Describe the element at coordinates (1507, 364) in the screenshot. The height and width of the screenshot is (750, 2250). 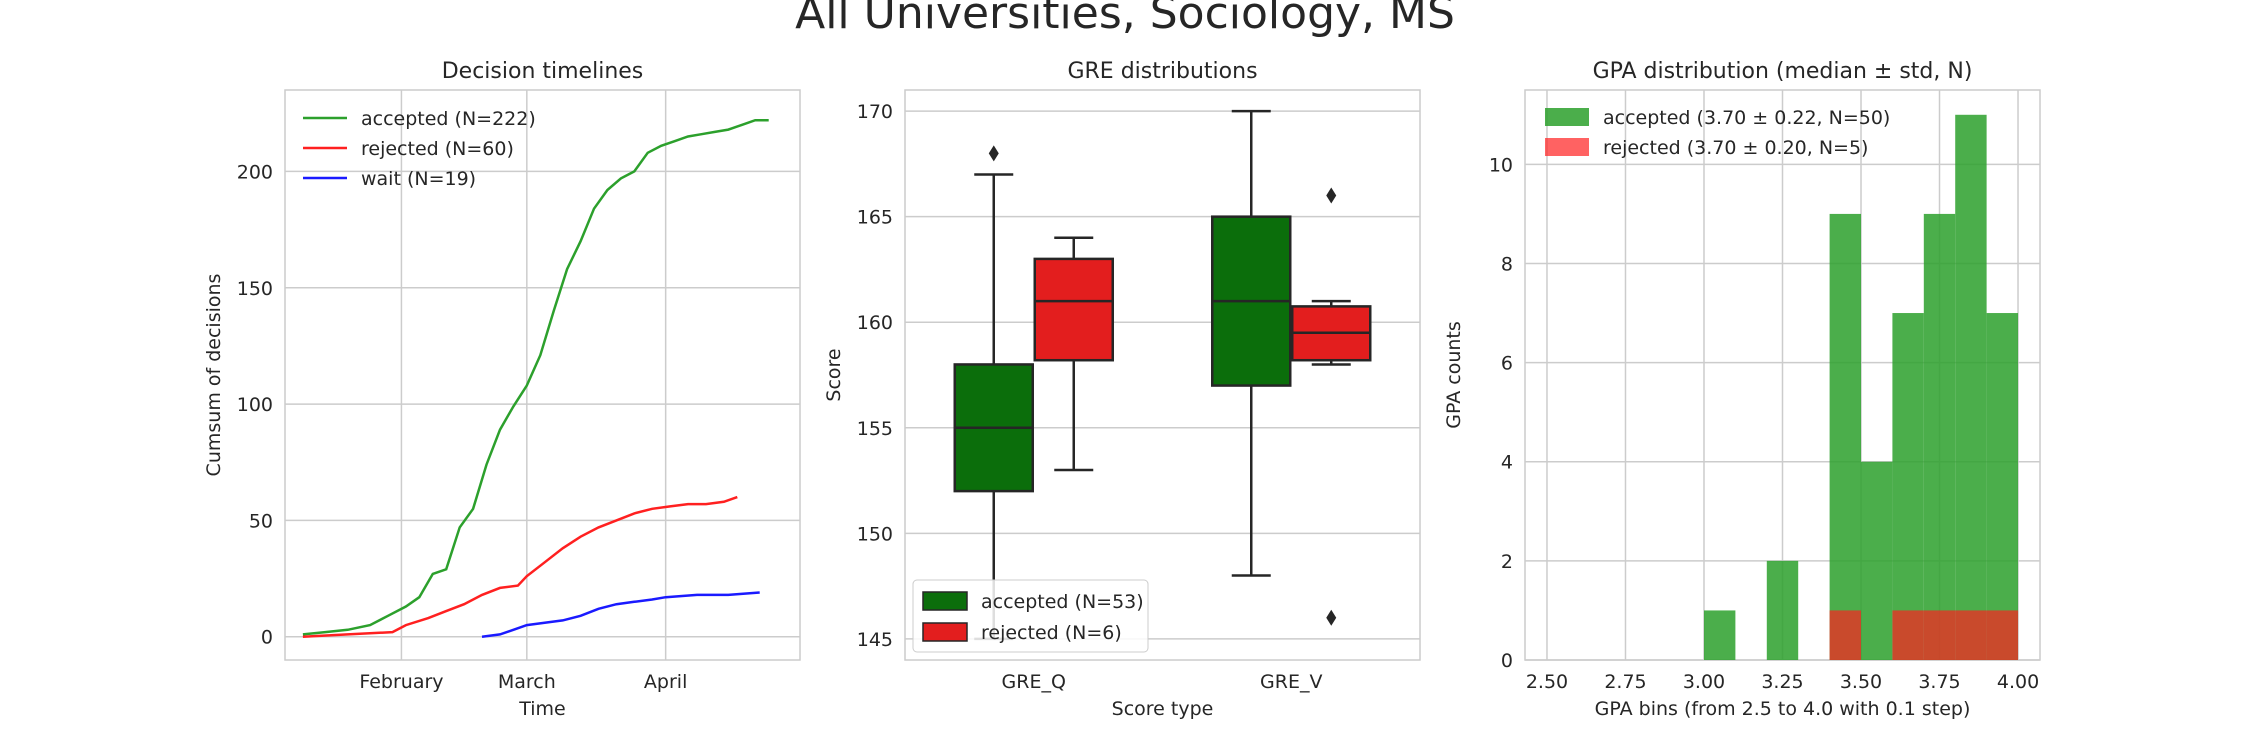
I see `y-tick-label: 6` at that location.